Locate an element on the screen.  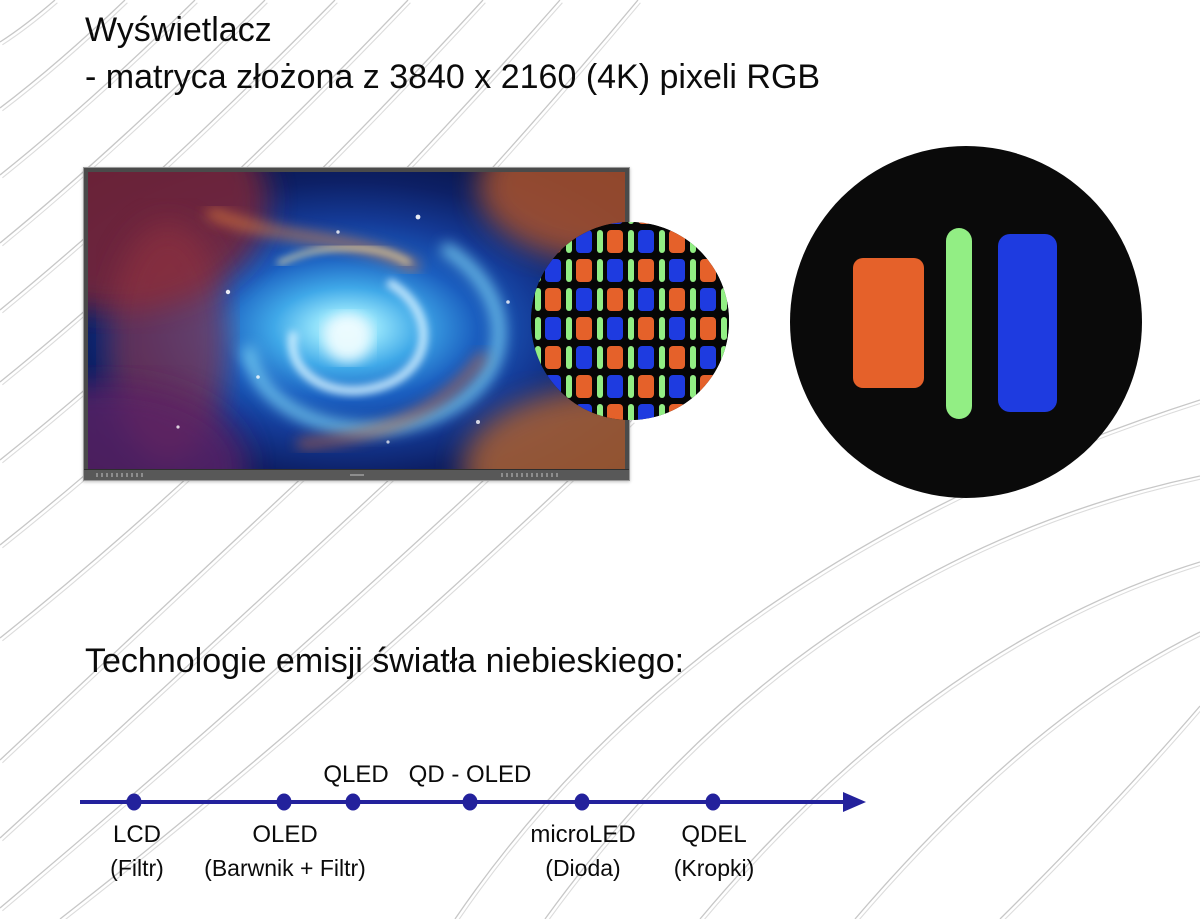
timeline-label: OLED is located at coordinates (285, 834).